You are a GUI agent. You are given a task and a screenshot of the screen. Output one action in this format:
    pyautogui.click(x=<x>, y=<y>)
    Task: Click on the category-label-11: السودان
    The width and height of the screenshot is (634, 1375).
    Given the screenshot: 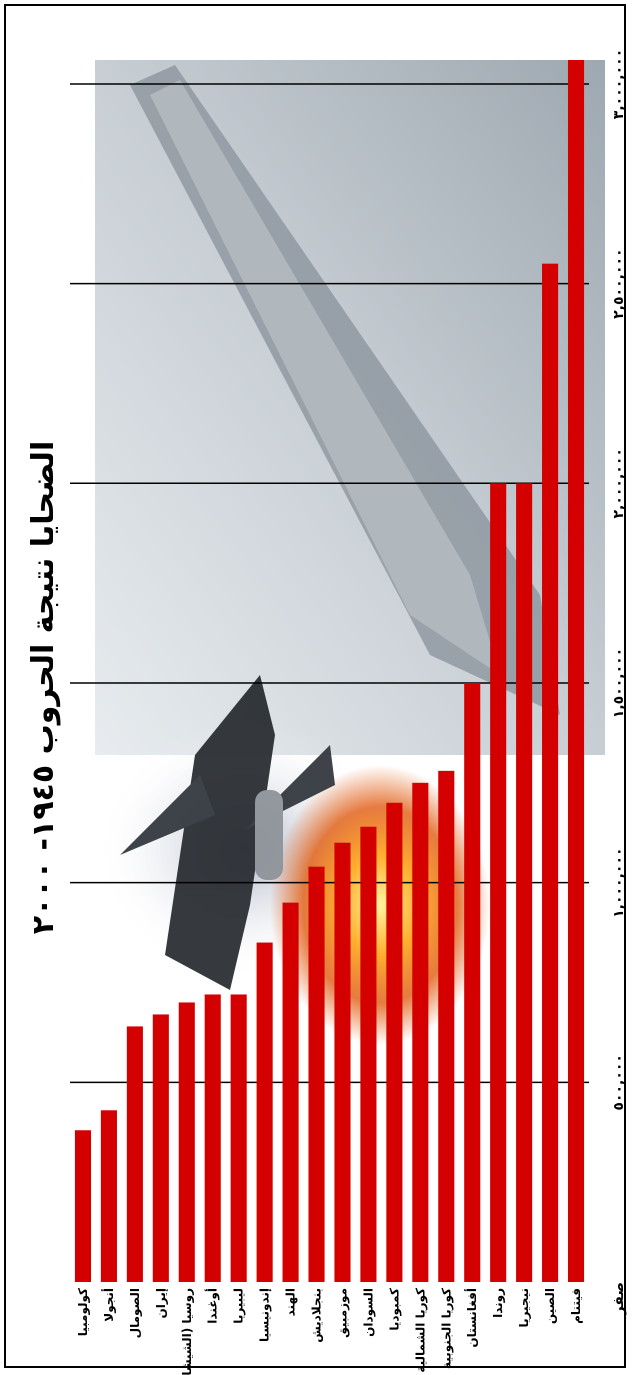 What is the action you would take?
    pyautogui.click(x=368, y=1312)
    